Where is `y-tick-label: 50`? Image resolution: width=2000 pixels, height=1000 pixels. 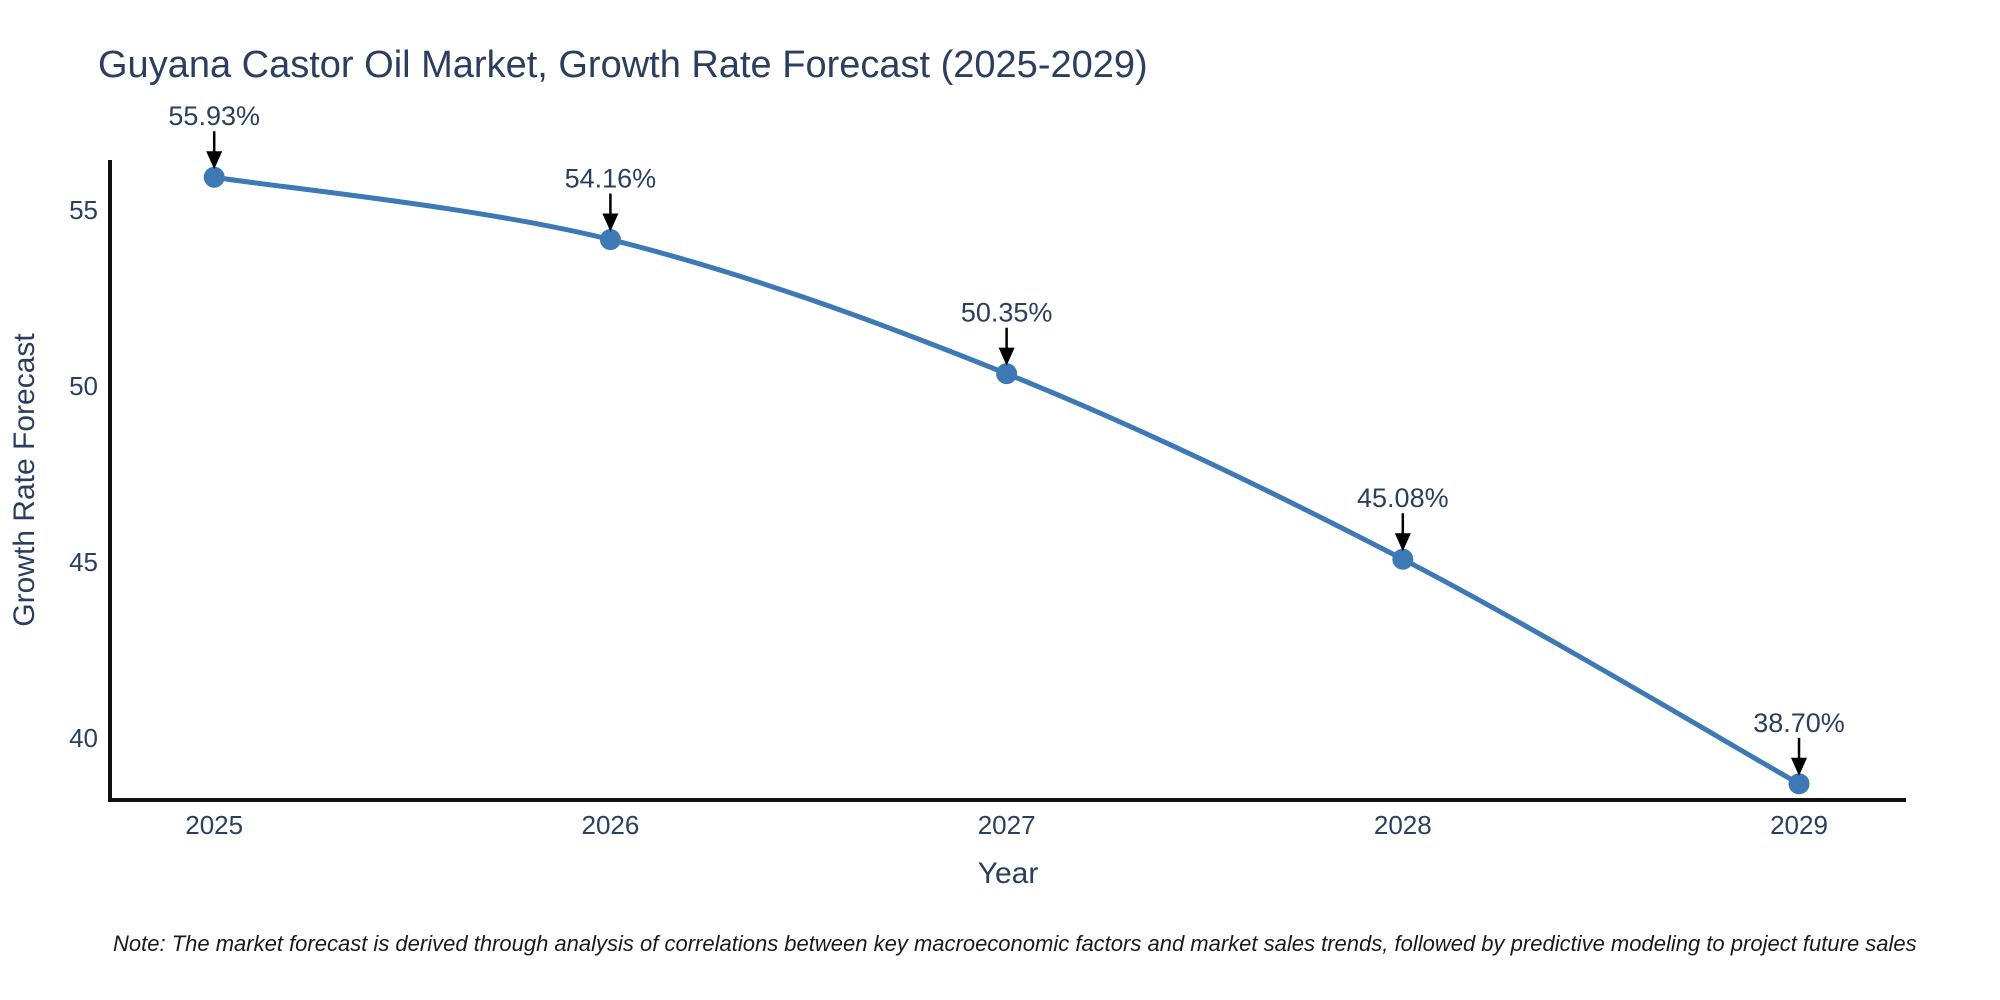 y-tick-label: 50 is located at coordinates (83, 386).